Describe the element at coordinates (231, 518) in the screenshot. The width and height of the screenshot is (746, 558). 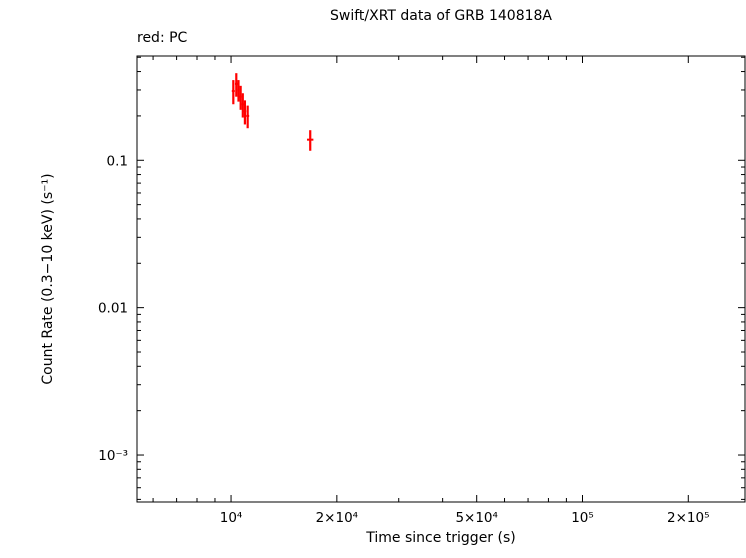
I see `x-tick-label: 10⁴` at that location.